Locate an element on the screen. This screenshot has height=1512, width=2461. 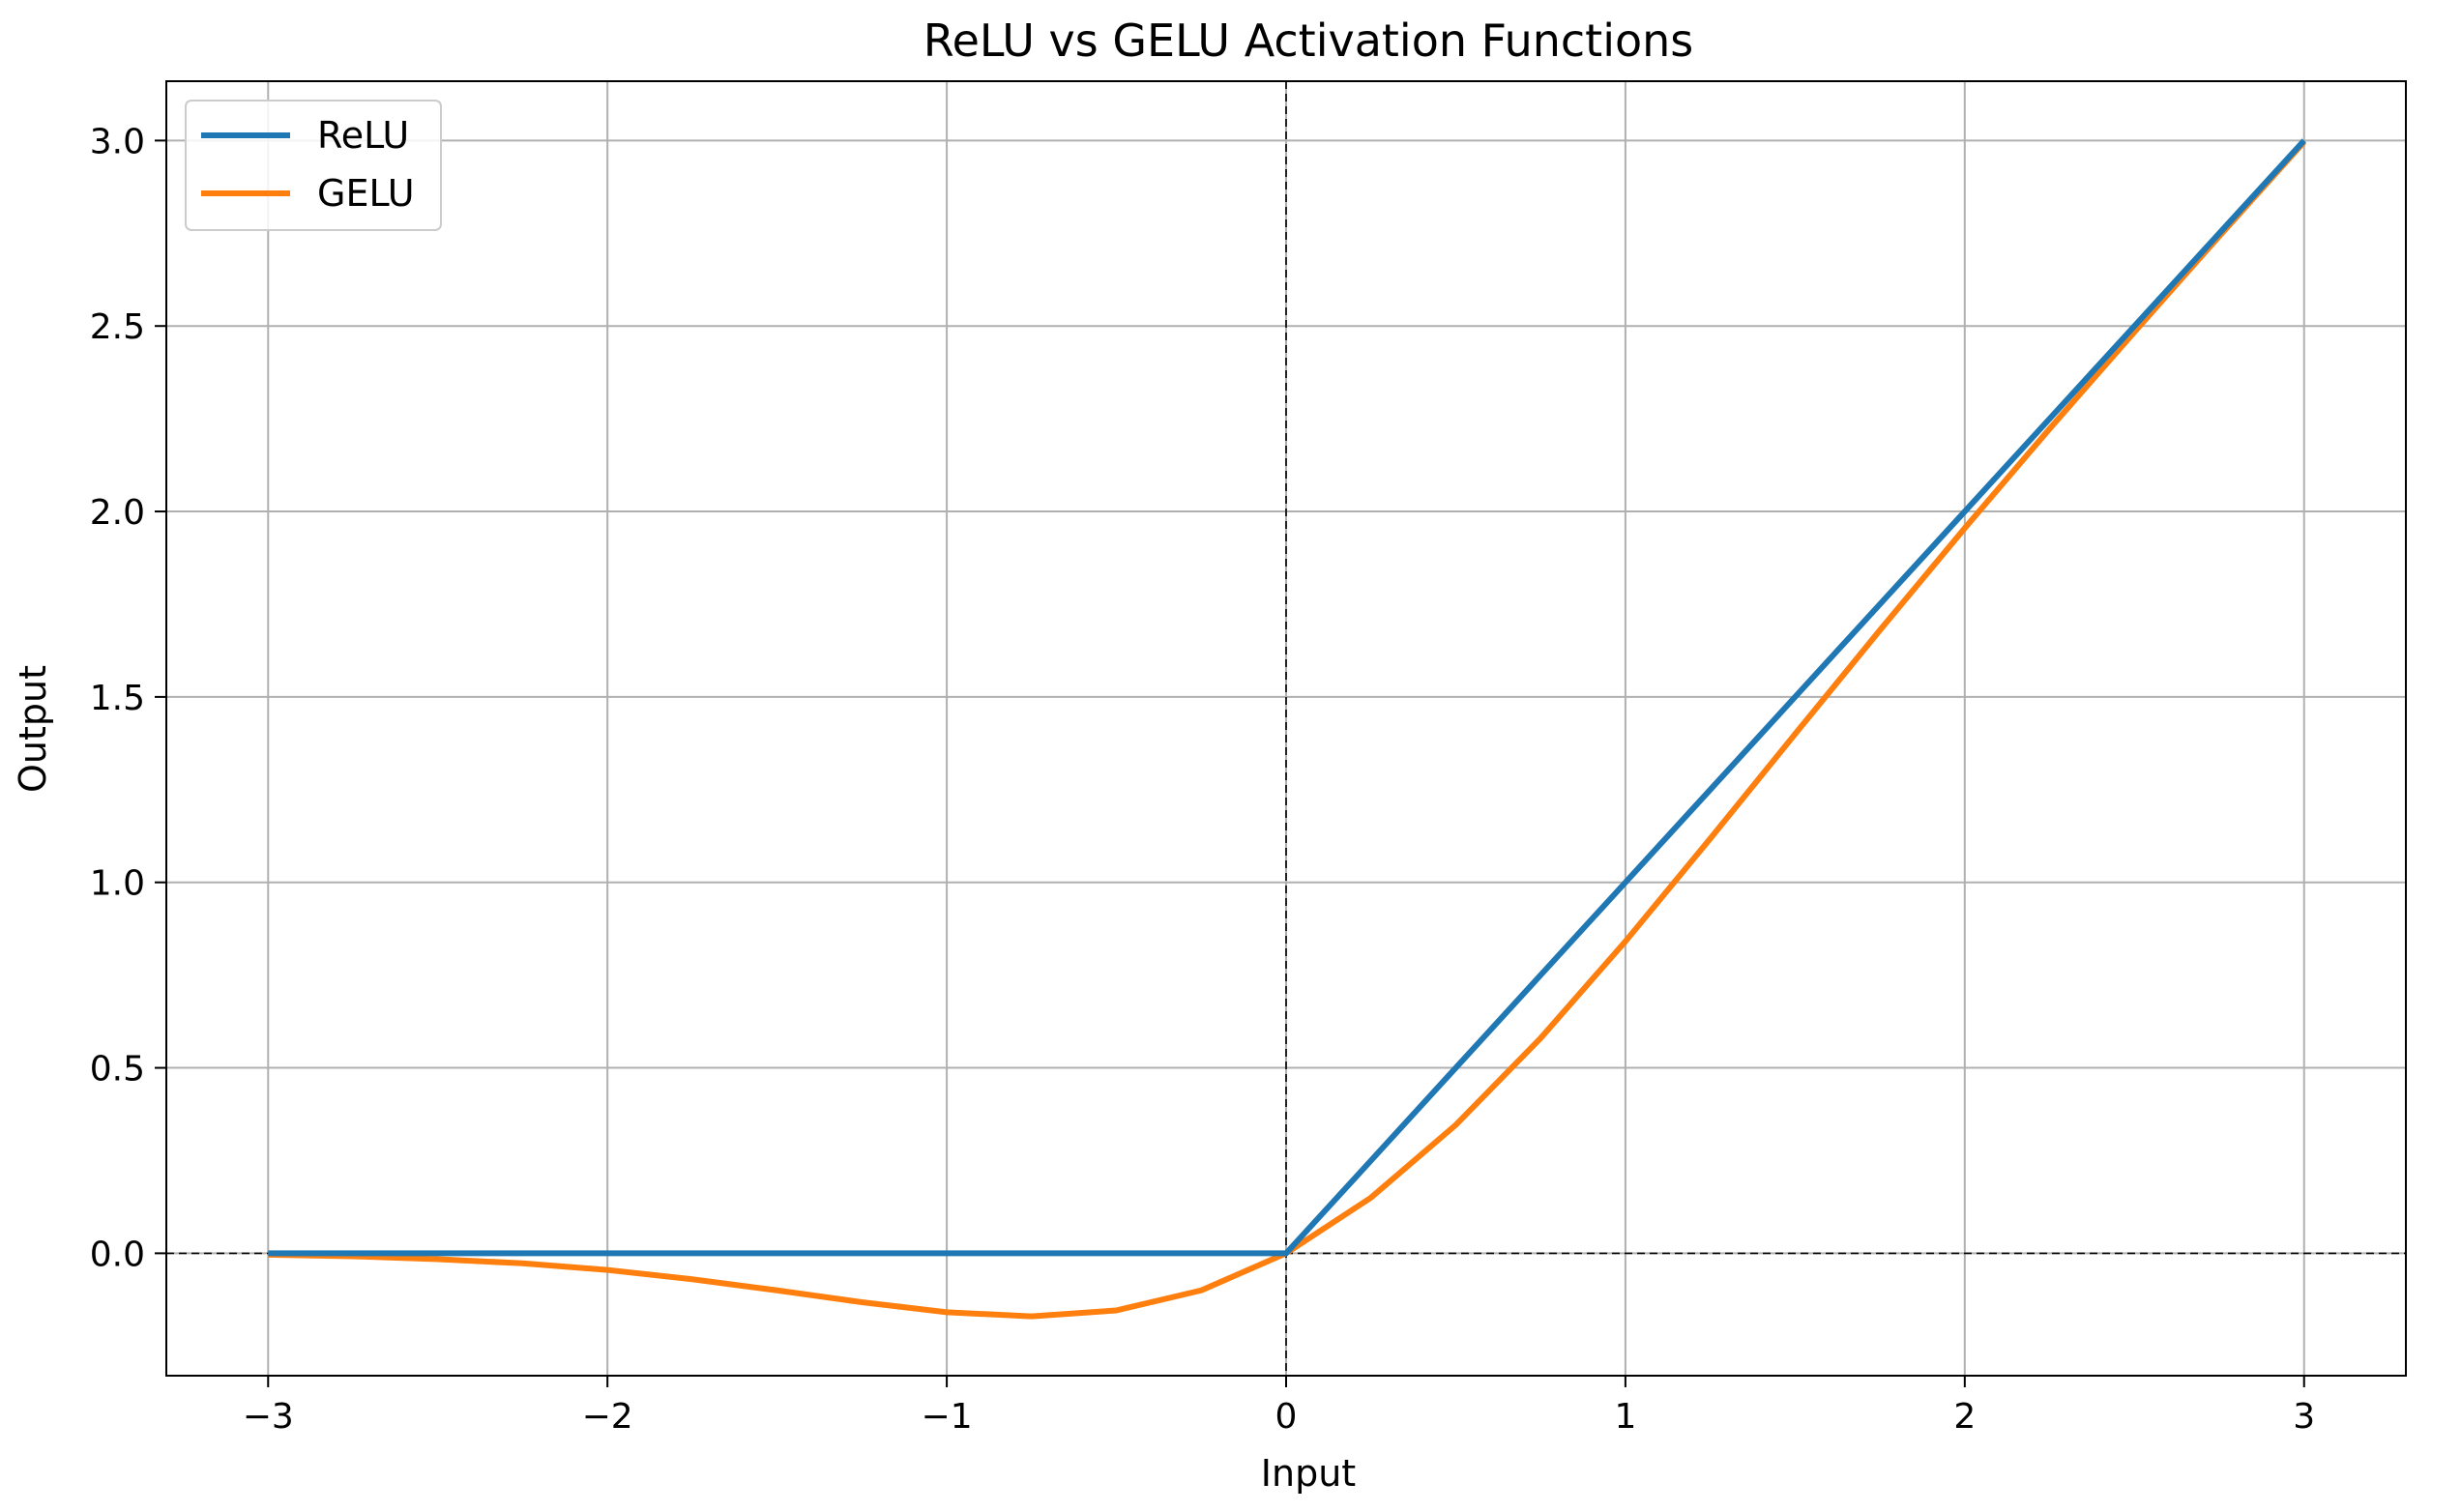
legend-label-gelu: GELU is located at coordinates (366, 193).